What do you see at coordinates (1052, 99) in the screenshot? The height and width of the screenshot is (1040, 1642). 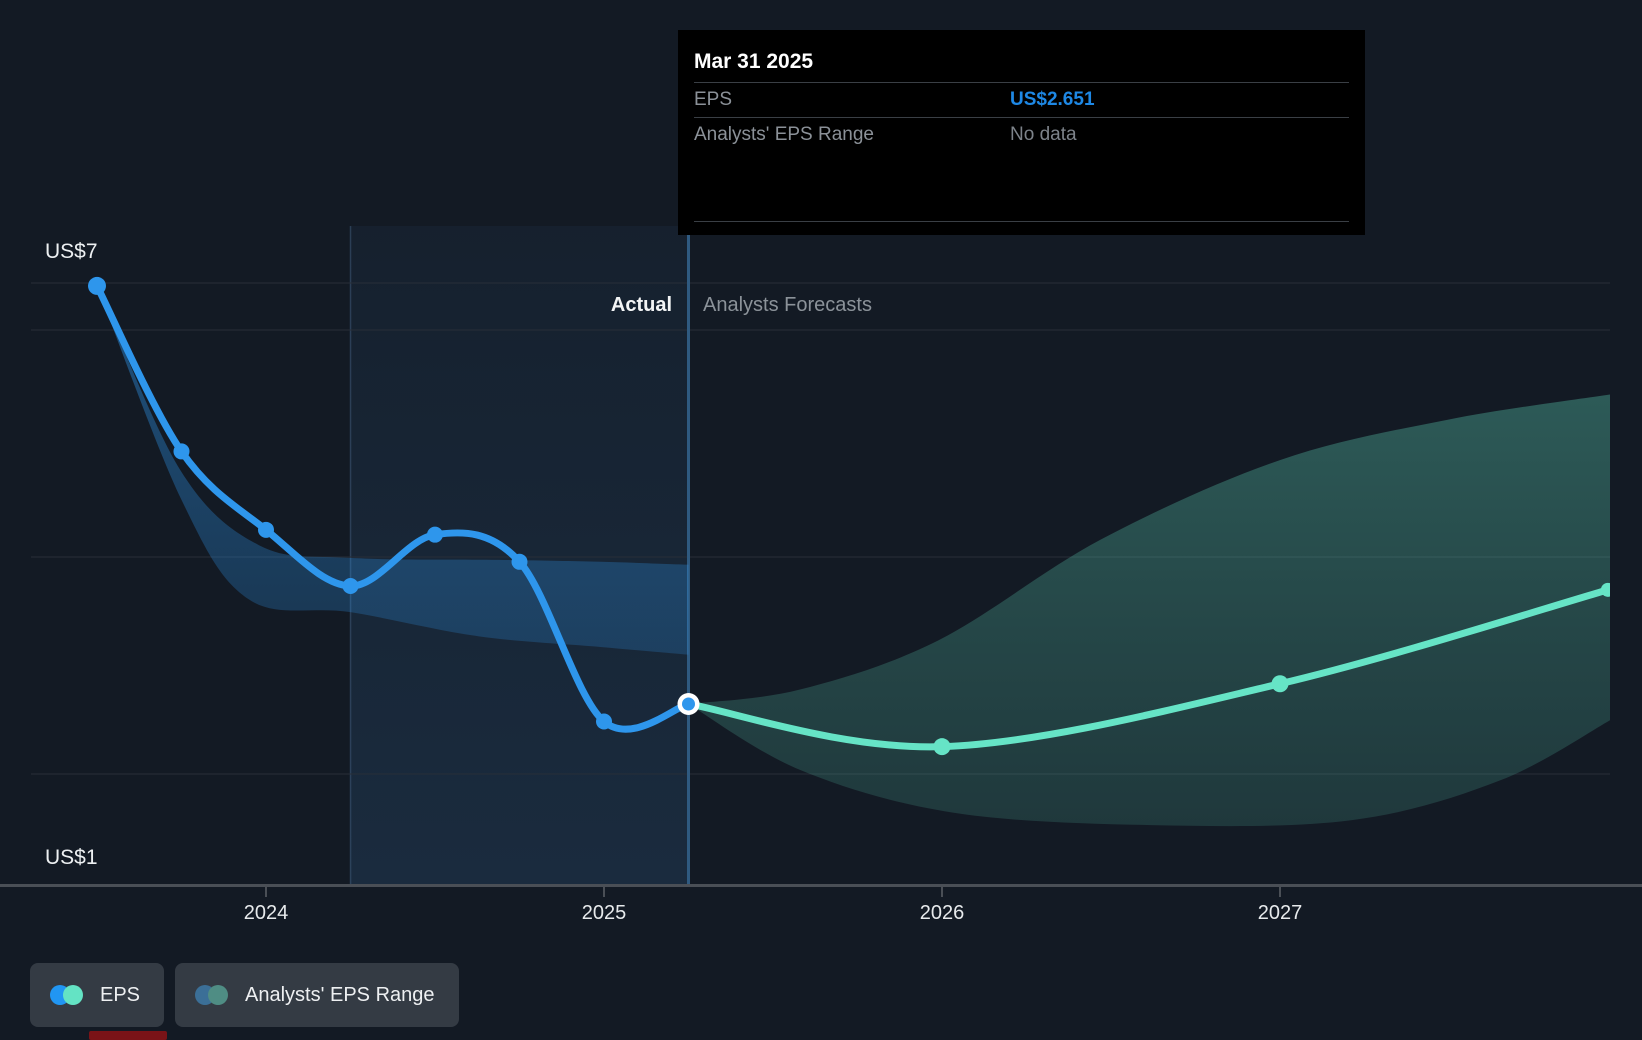 I see `tooltip-eps-value: US$2.651` at bounding box center [1052, 99].